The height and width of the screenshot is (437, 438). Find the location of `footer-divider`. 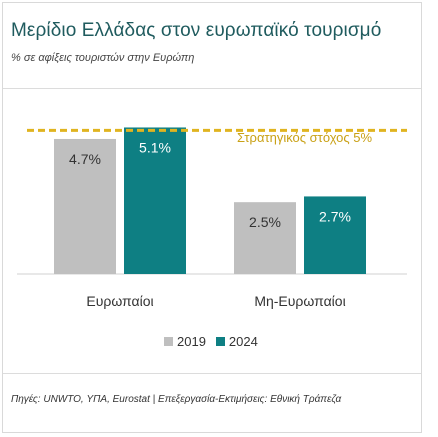

footer-divider is located at coordinates (212, 373).